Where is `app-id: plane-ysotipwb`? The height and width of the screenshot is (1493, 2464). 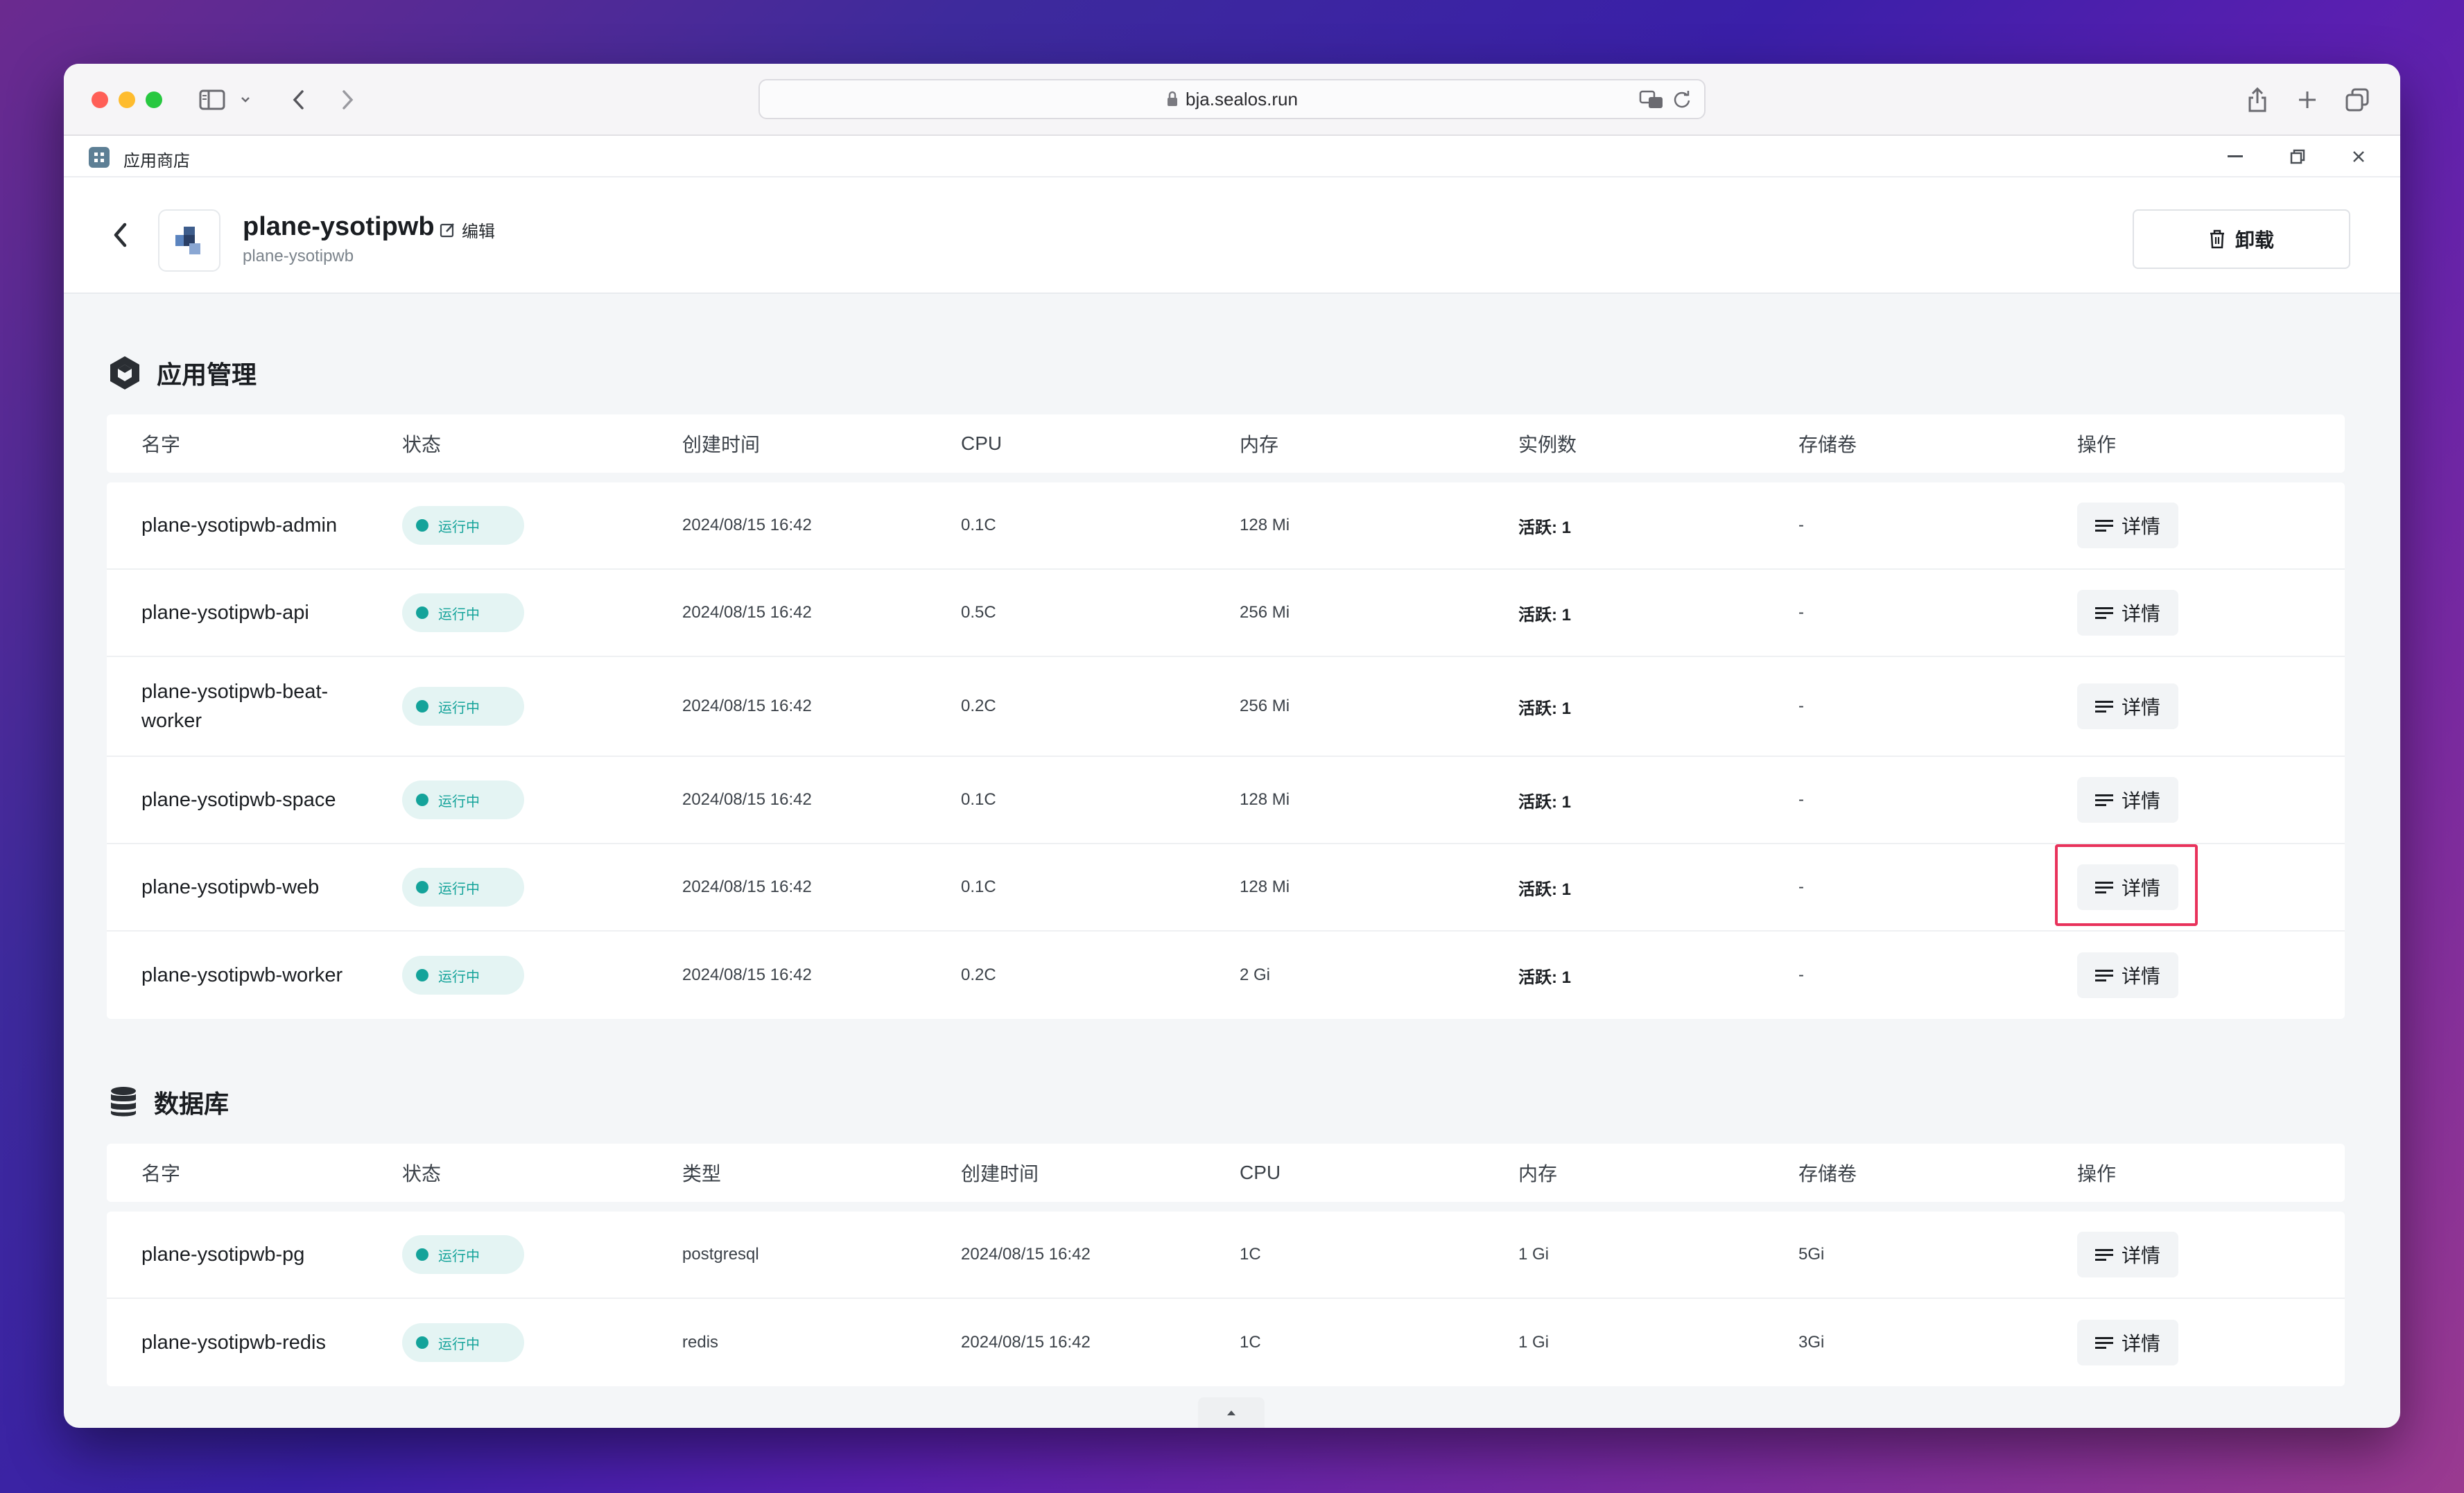 app-id: plane-ysotipwb is located at coordinates (298, 256).